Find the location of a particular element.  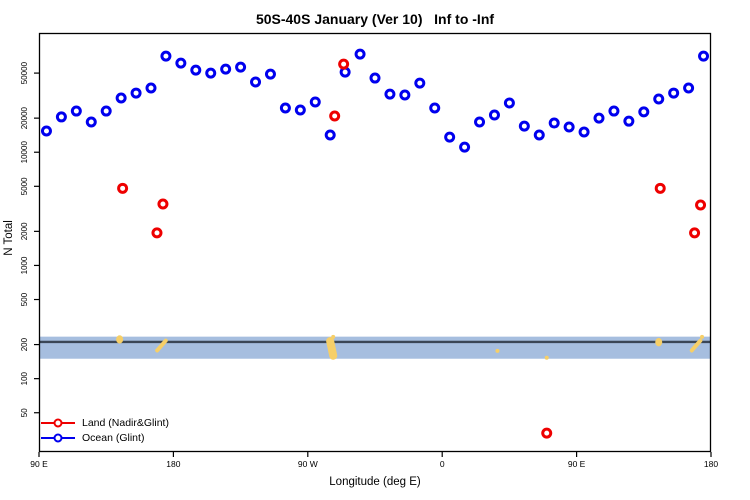

y-tick-label: 50 is located at coordinates (24, 412).